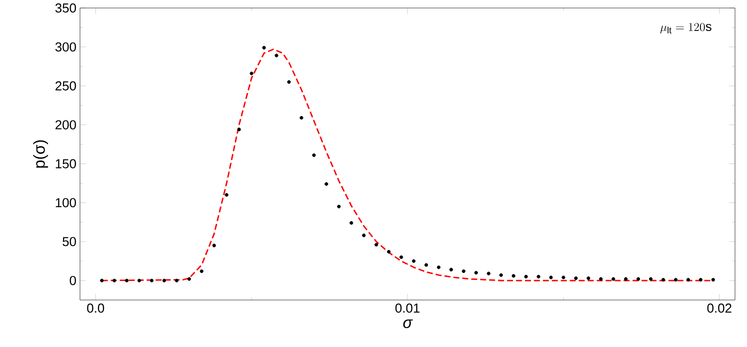 The height and width of the screenshot is (347, 747). Describe the element at coordinates (66, 163) in the screenshot. I see `y-tick-label: 150` at that location.